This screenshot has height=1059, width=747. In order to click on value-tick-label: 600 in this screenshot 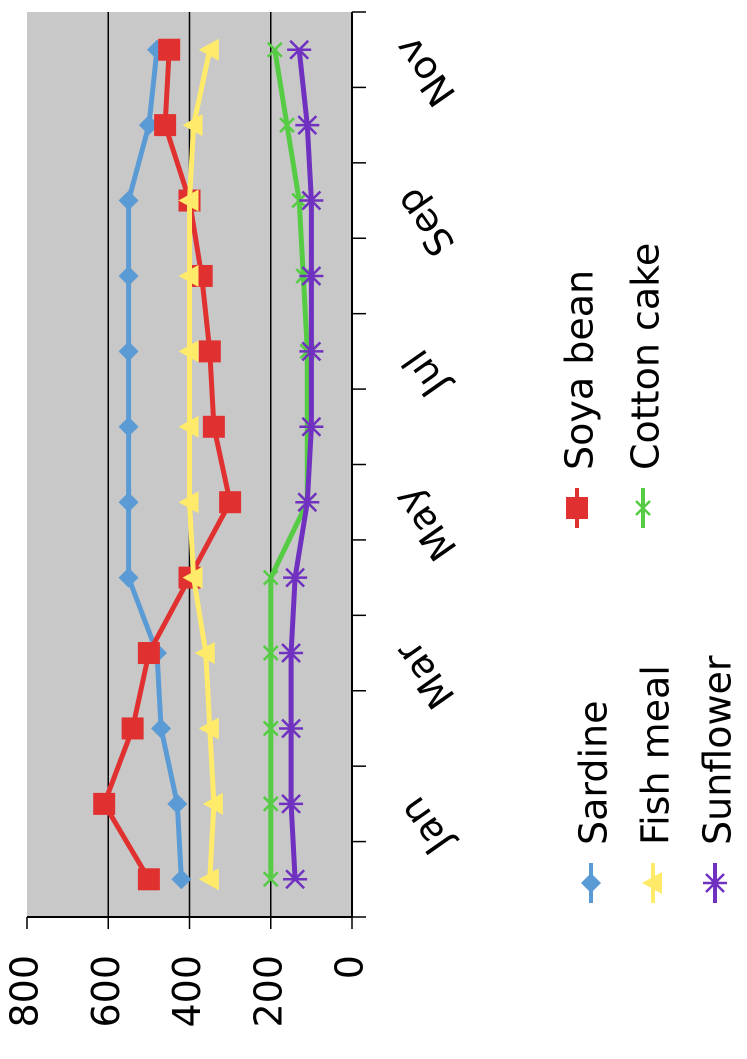, I will do `click(106, 991)`.